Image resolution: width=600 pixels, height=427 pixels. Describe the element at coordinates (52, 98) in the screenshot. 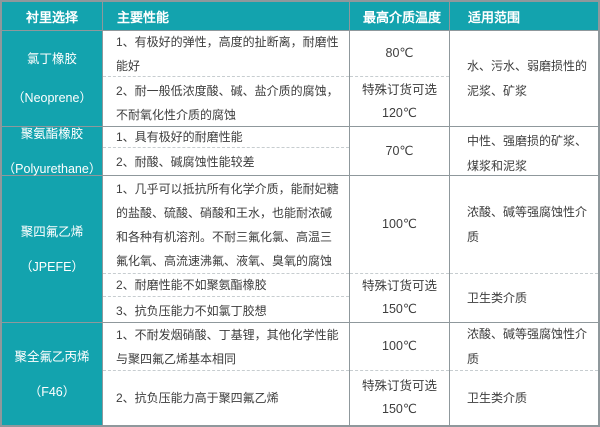

I see `material-latin-name: （Neoprene）` at that location.